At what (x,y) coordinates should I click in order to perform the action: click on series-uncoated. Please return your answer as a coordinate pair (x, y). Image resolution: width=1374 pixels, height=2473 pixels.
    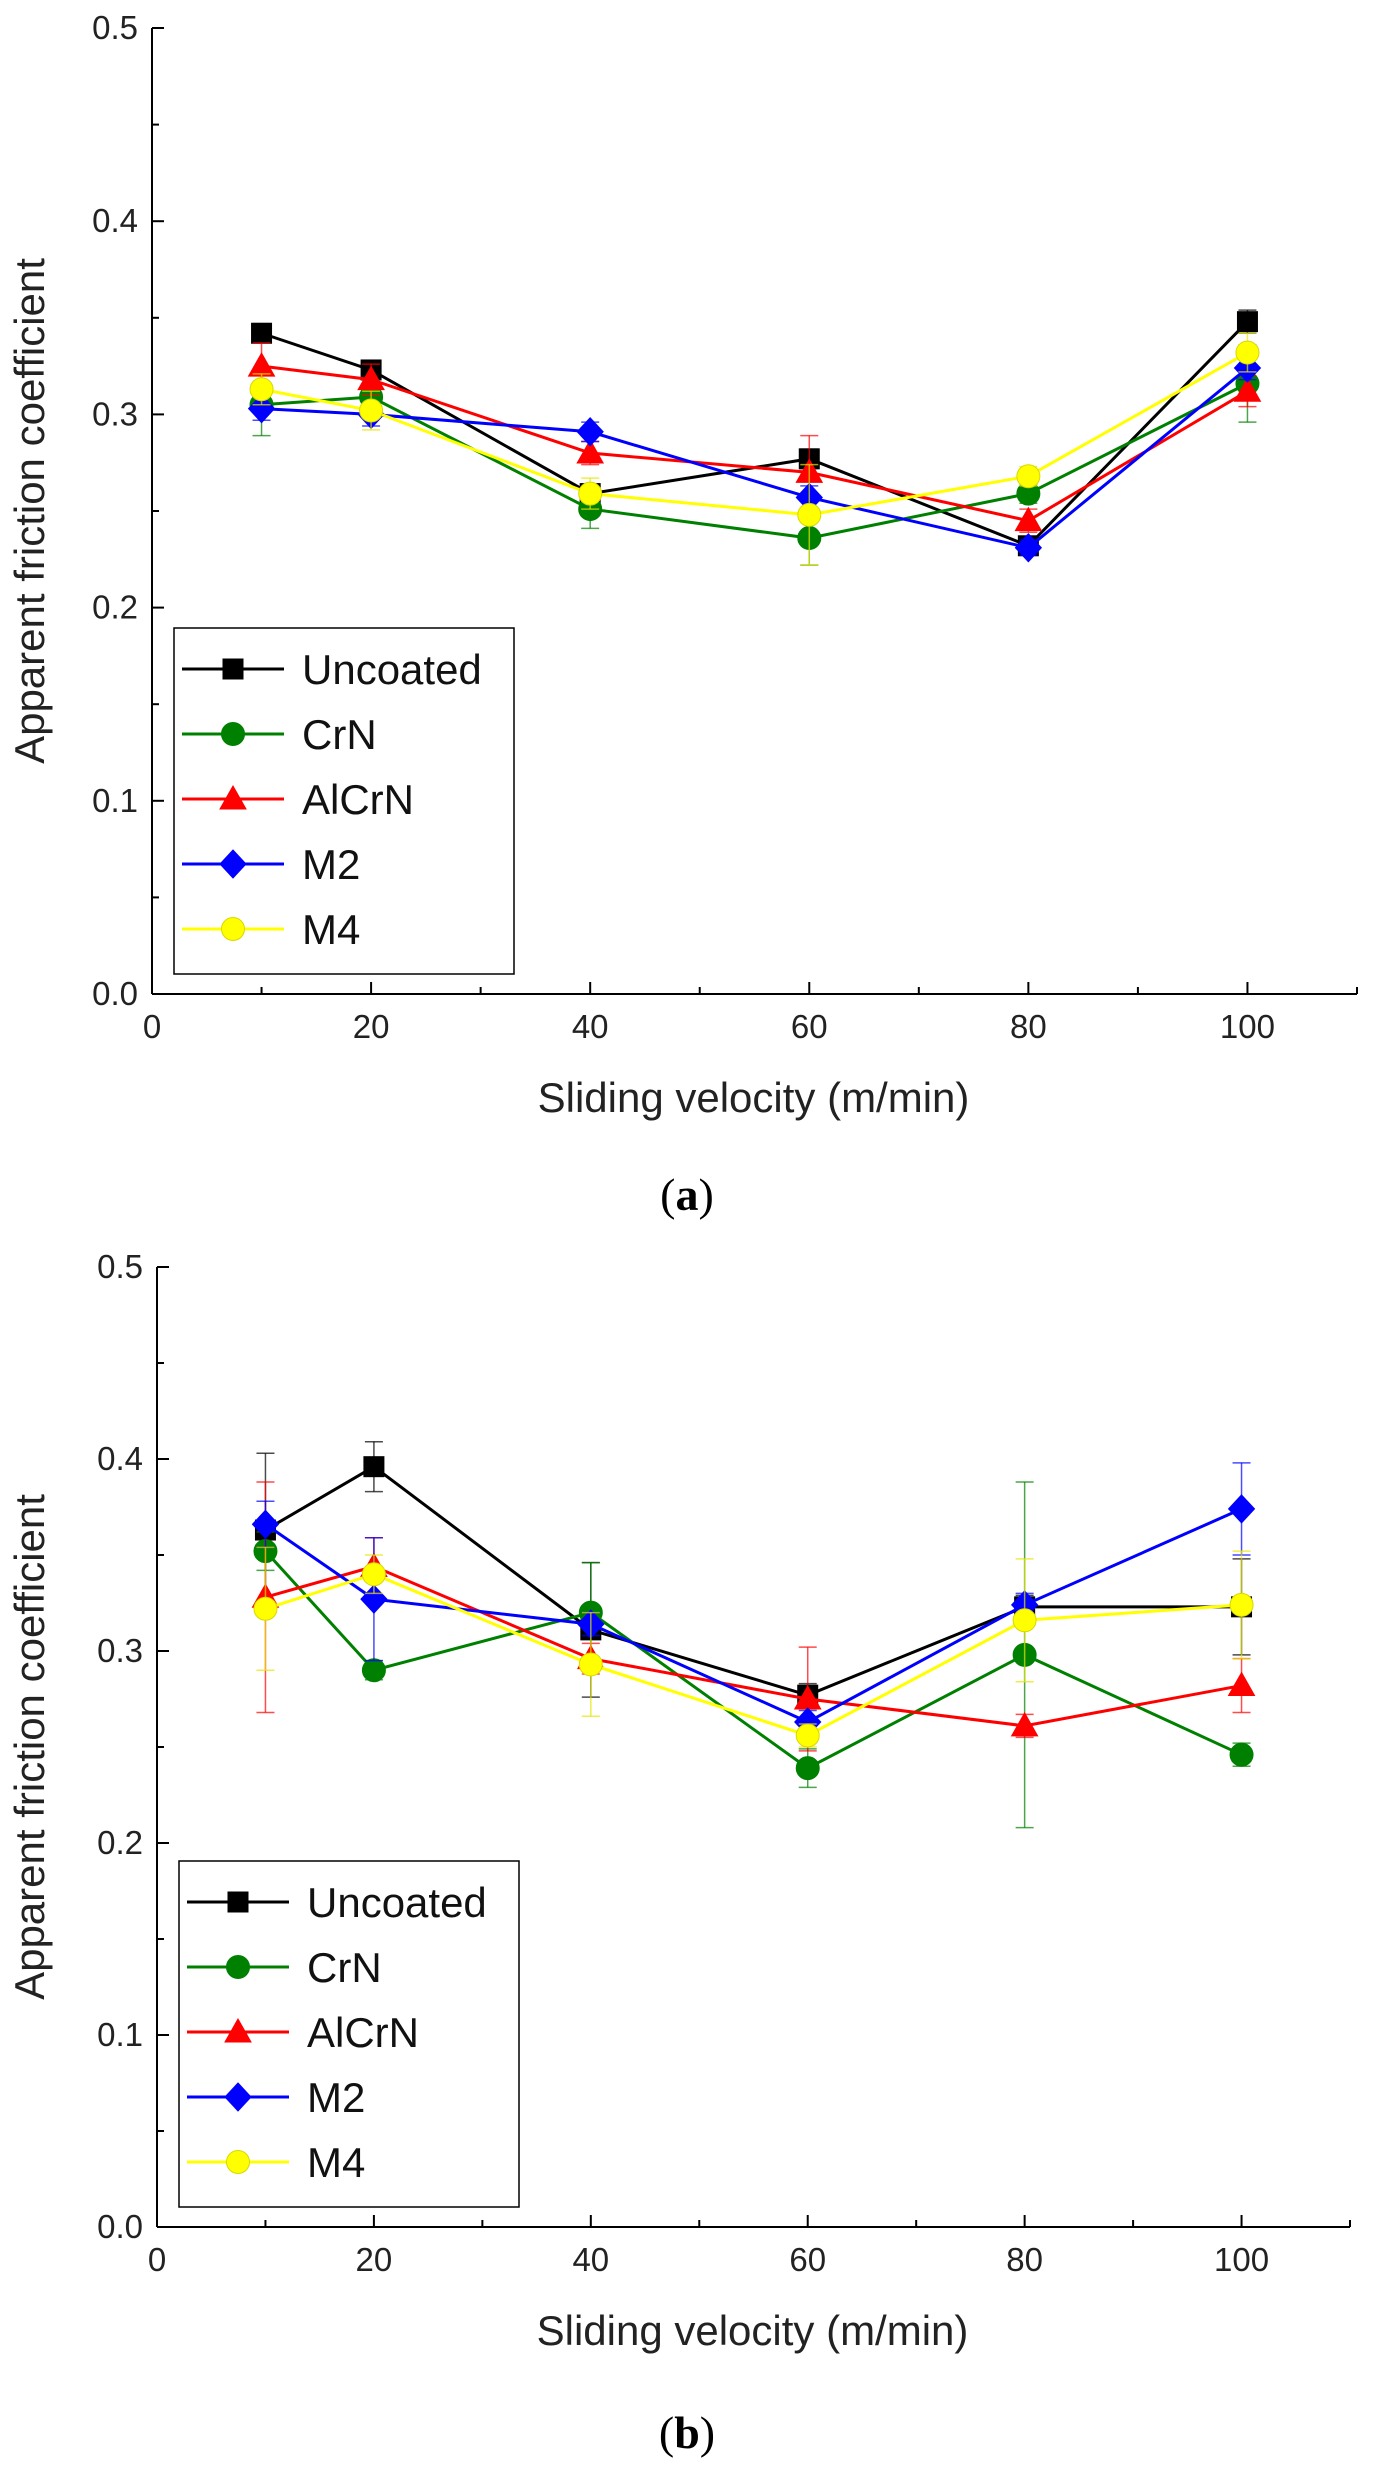
    Looking at the image, I should click on (753, 1574).